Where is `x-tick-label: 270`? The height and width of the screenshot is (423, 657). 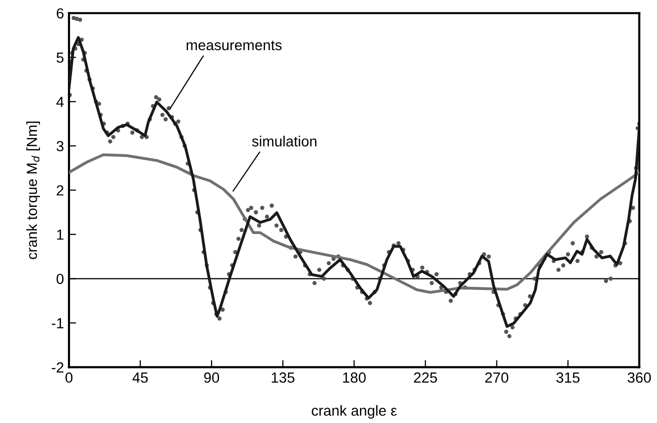
x-tick-label: 270 is located at coordinates (496, 377).